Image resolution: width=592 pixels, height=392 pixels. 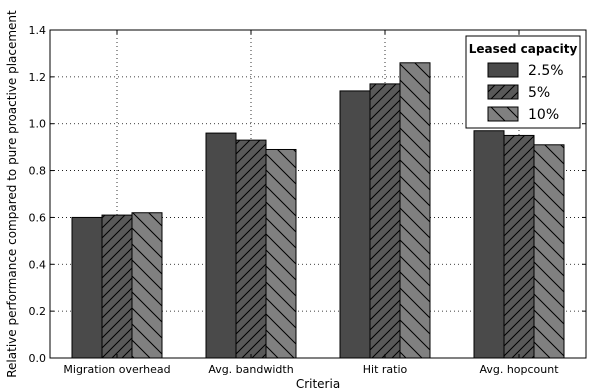 I want to click on legend: Leased capacity 2.5% 5% 10%, so click(x=523, y=82).